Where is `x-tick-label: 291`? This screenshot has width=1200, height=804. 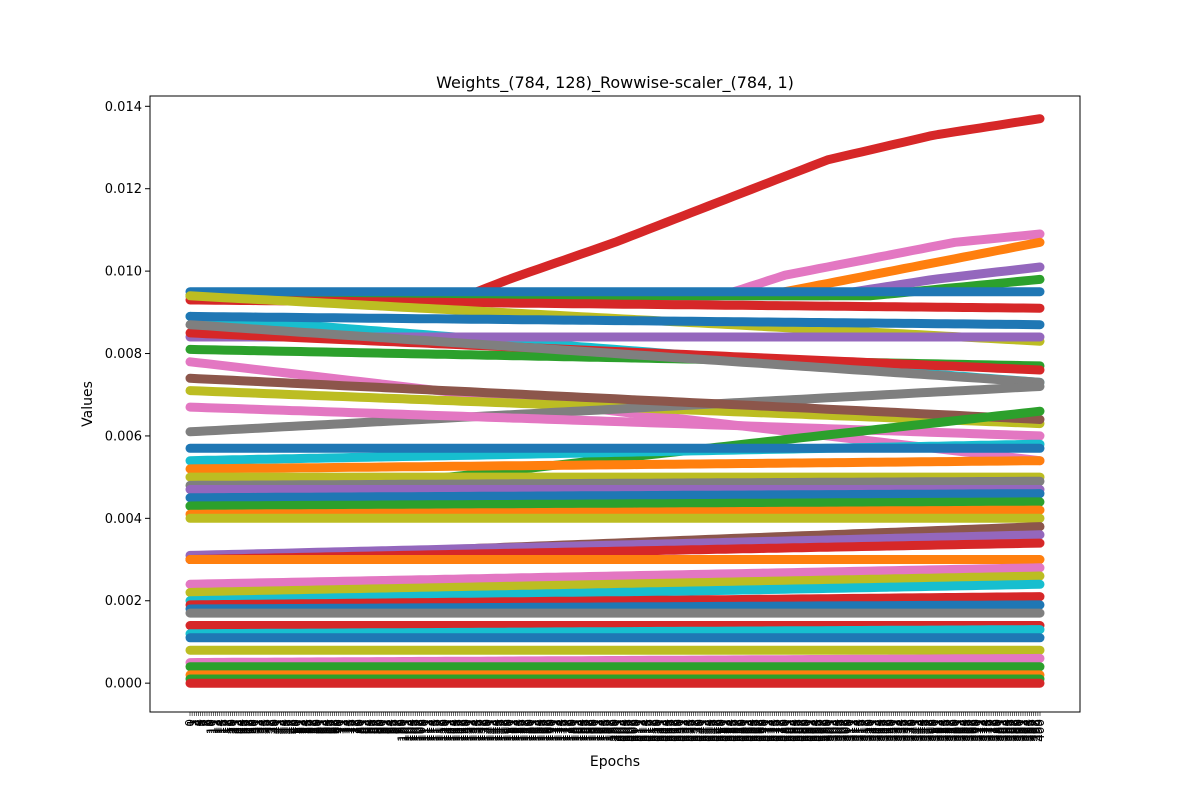
x-tick-label: 291 is located at coordinates (808, 730).